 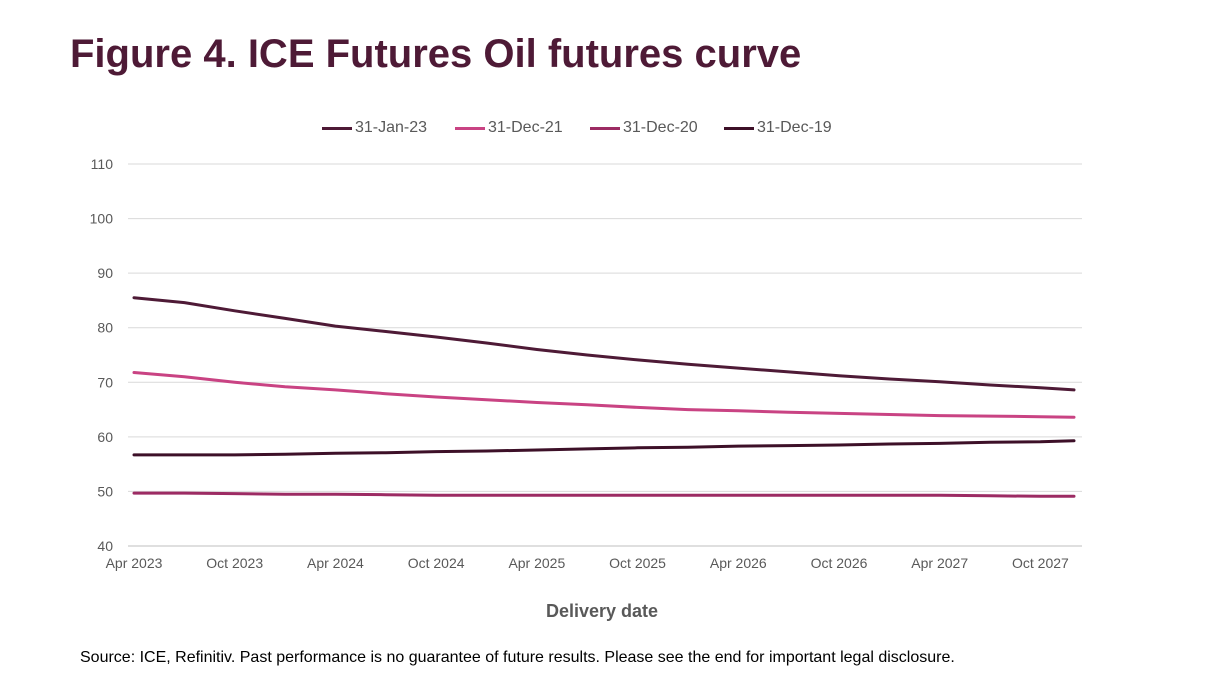 I want to click on legend-label-31-jan-23: 31-Jan-23, so click(x=391, y=127).